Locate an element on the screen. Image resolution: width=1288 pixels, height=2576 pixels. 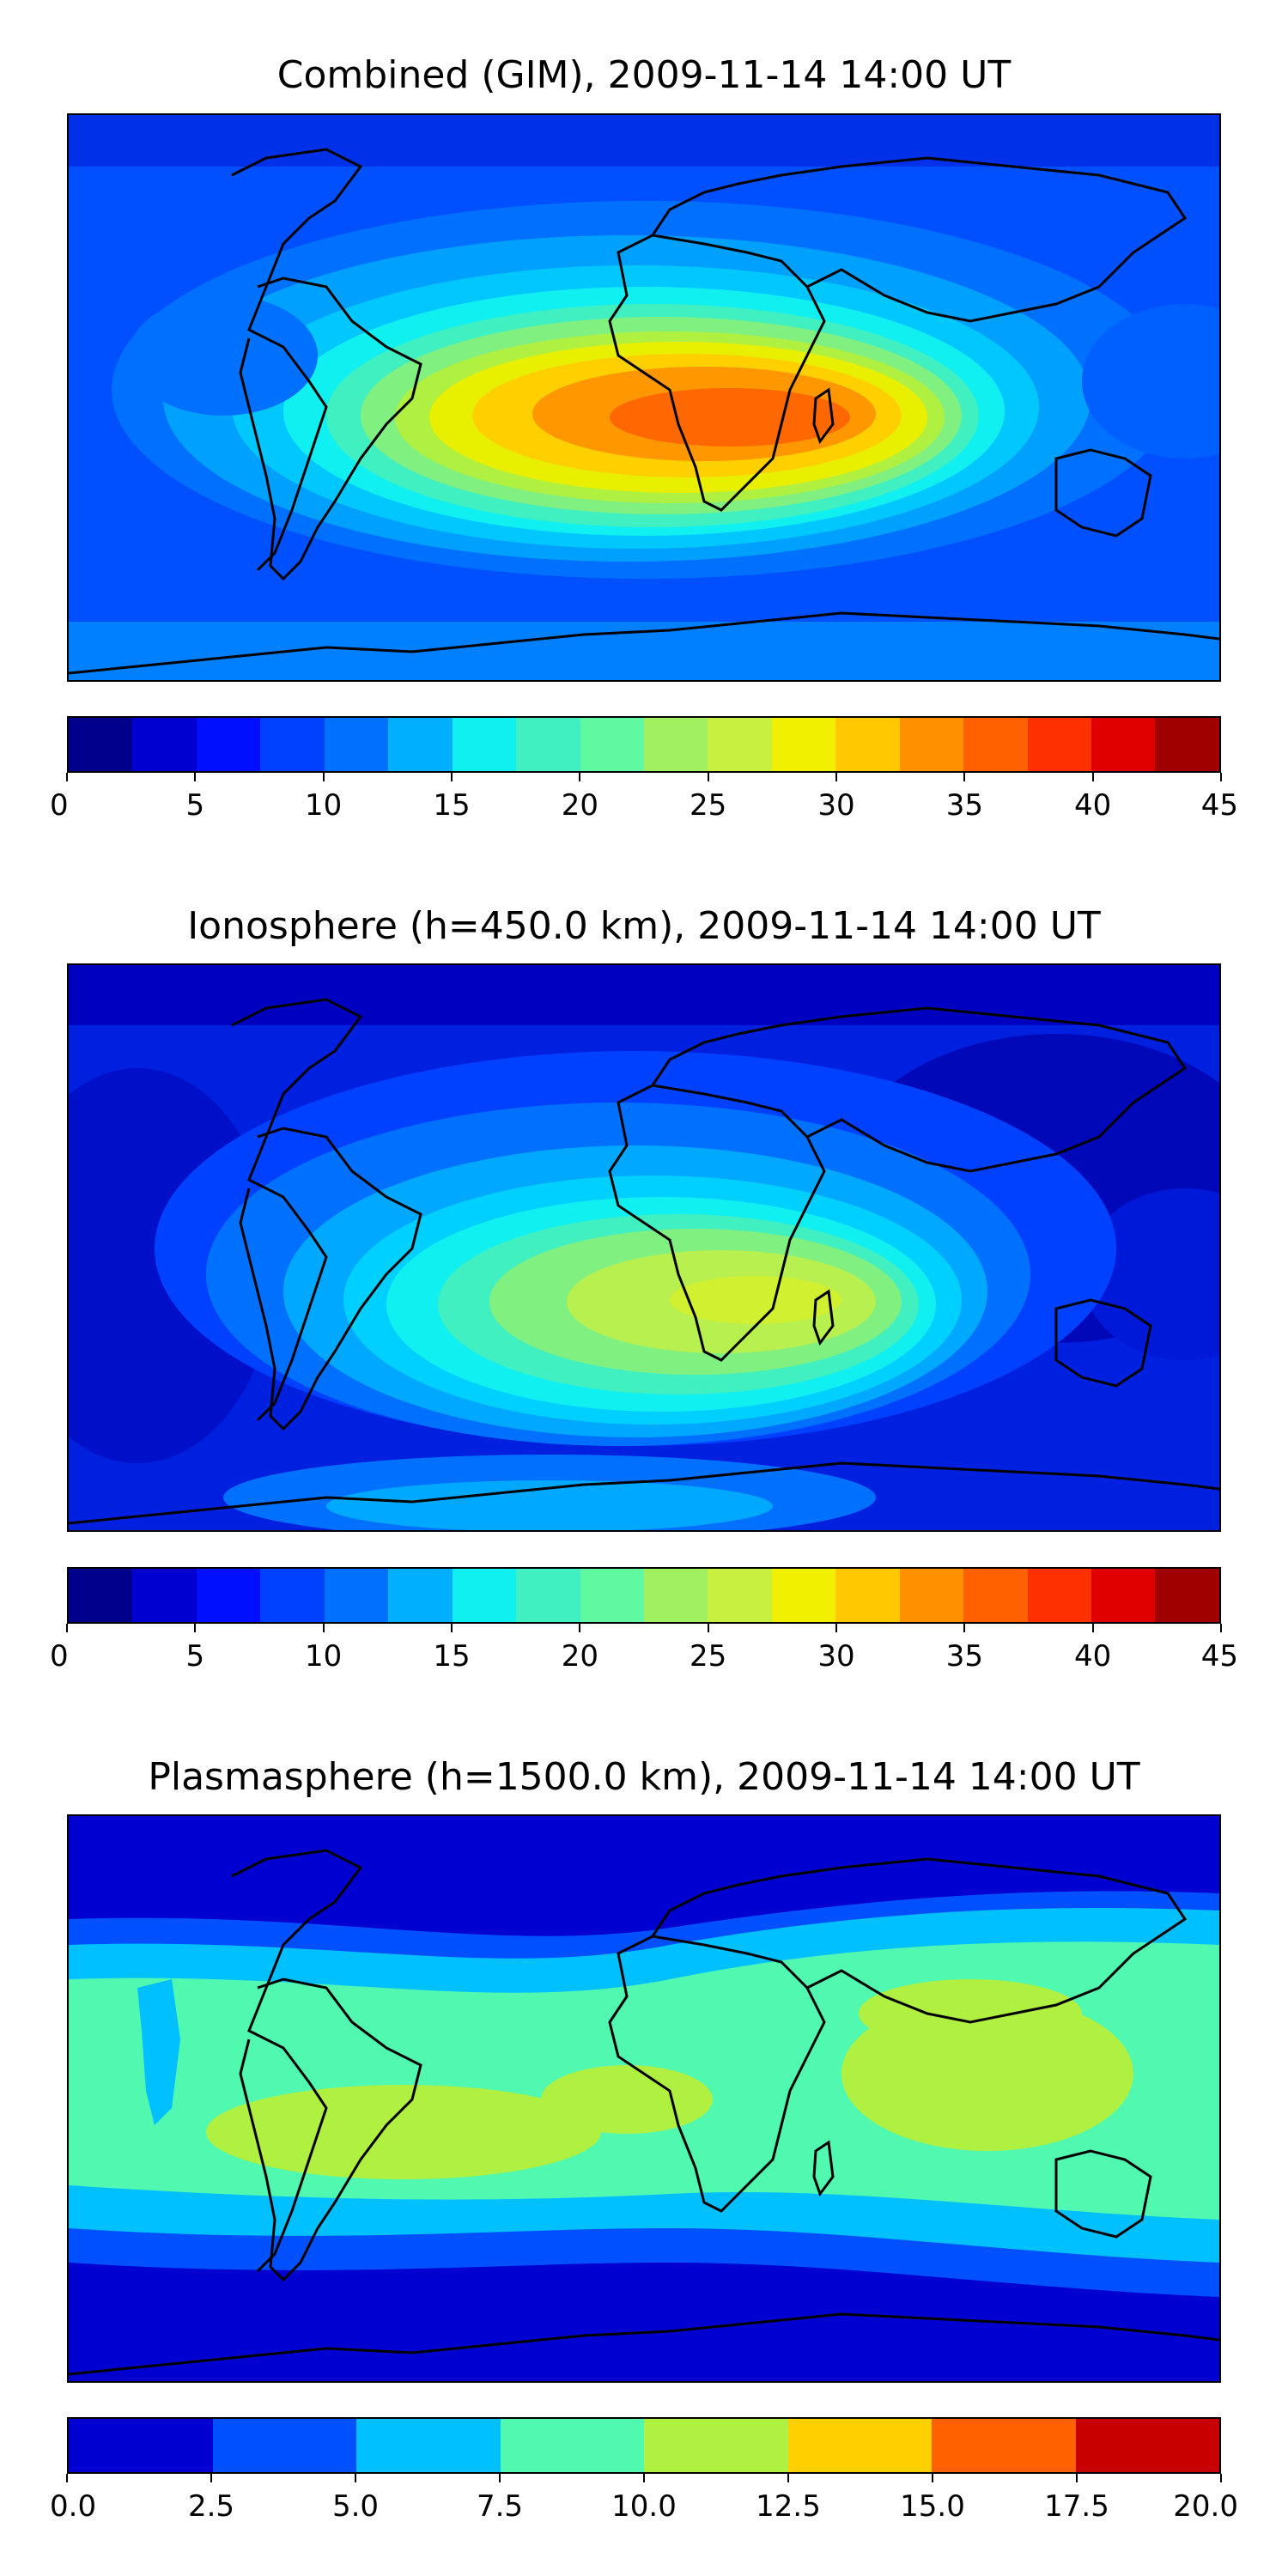
colorbar-tick-label: 0.0 is located at coordinates (74, 2507).